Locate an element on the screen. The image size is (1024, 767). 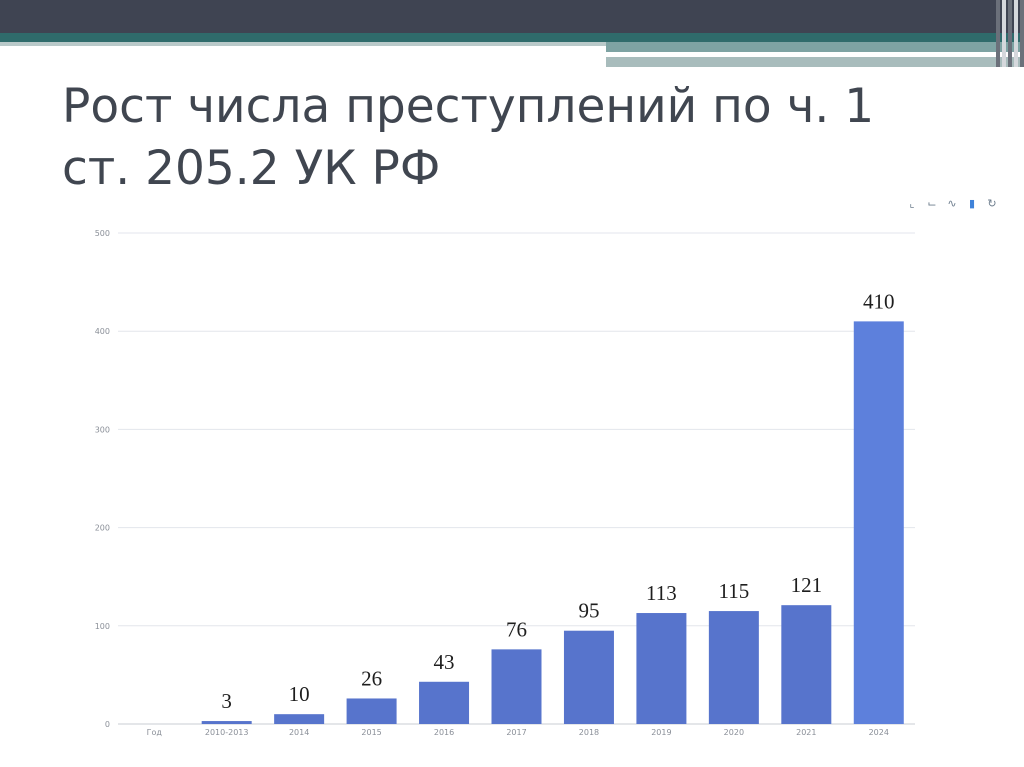
x-tick-label: 2014 is located at coordinates (299, 732).